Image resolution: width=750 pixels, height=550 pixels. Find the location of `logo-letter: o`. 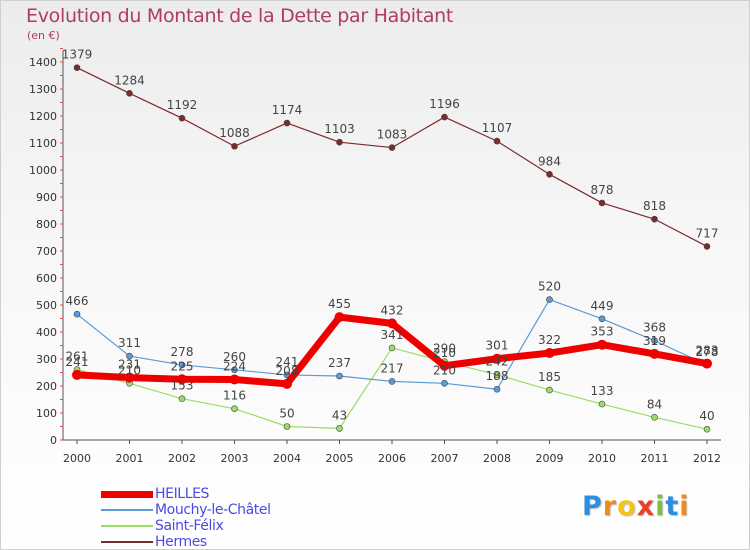

logo-letter: o is located at coordinates (627, 506).